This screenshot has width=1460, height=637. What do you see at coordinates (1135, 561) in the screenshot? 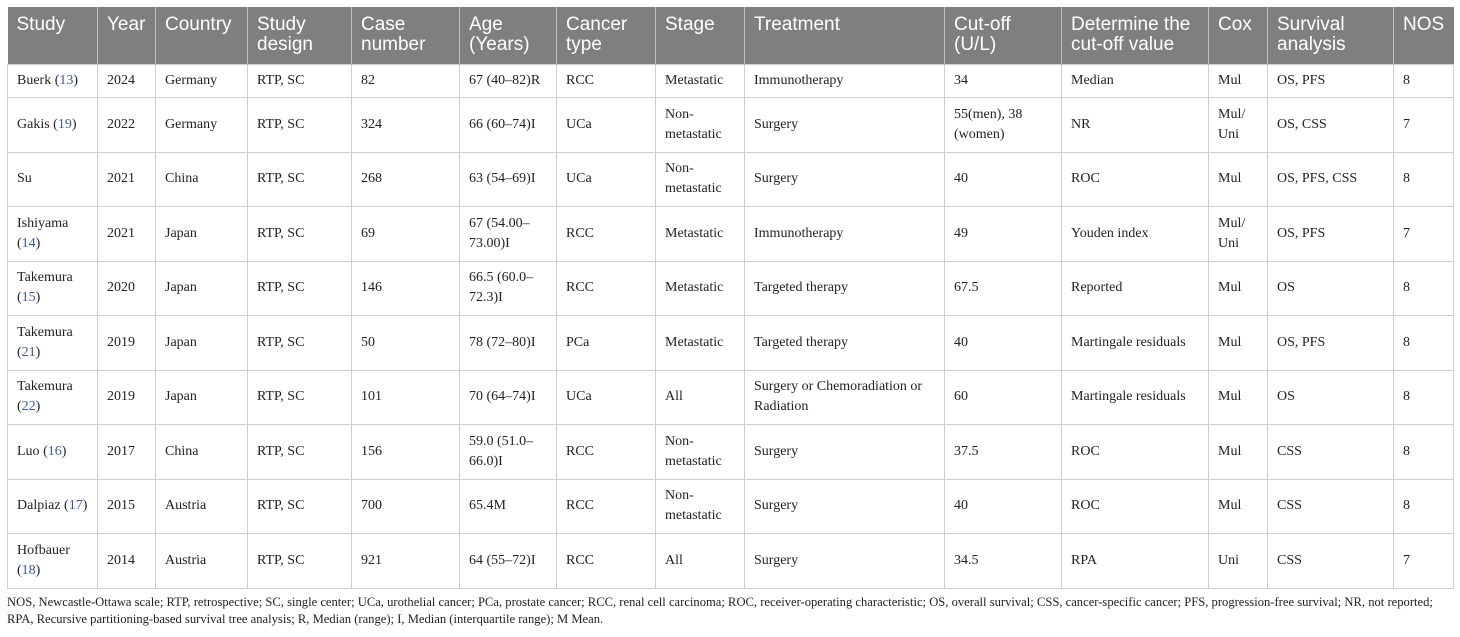
I see `cell-determine: RPA` at bounding box center [1135, 561].